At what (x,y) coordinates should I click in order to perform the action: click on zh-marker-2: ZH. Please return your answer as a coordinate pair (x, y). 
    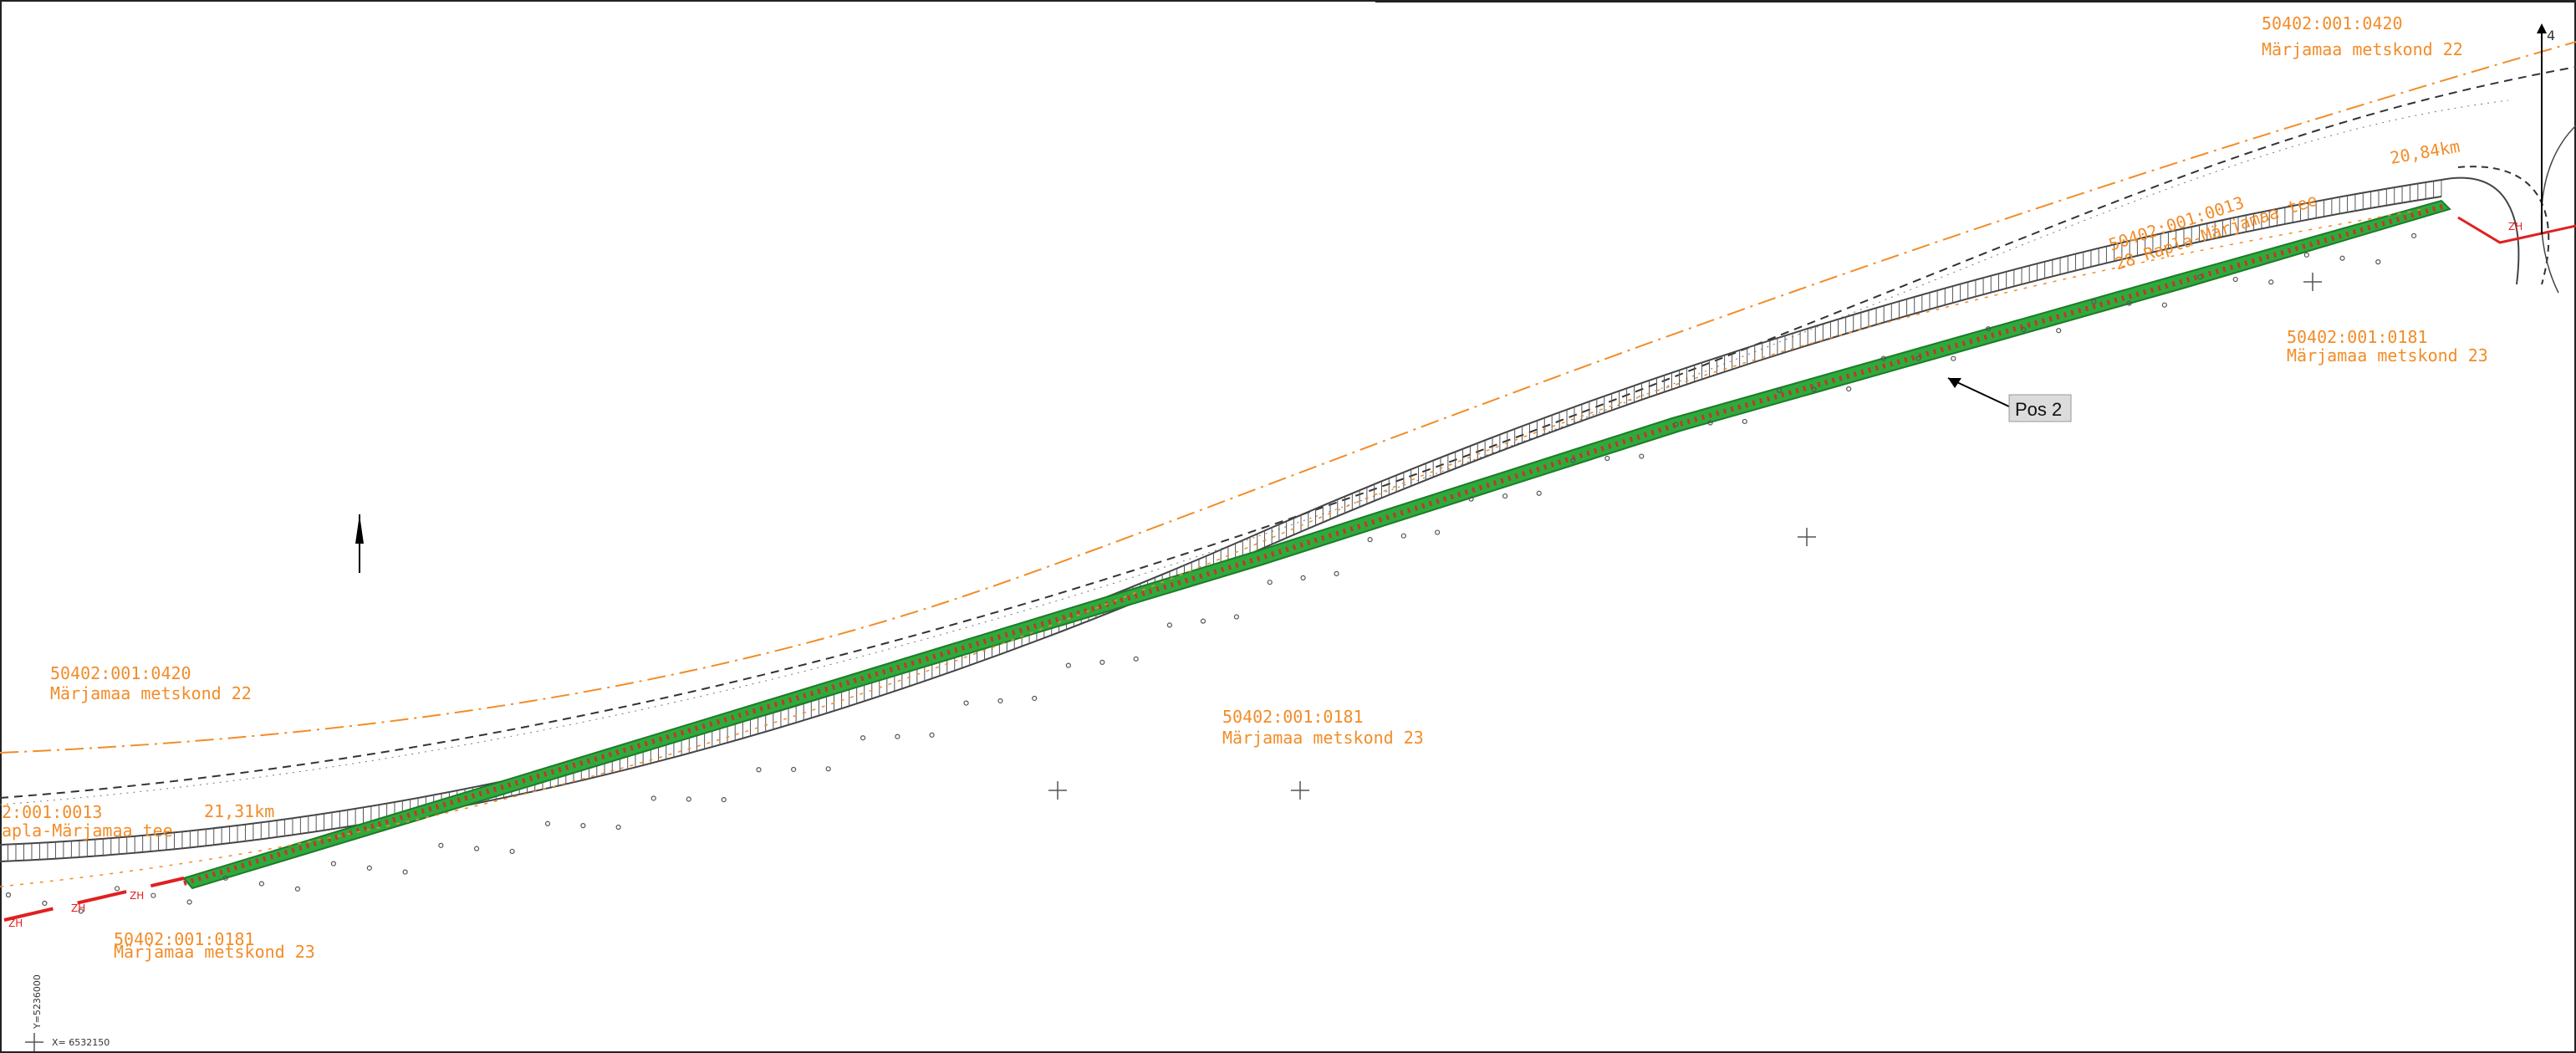
    Looking at the image, I should click on (78, 908).